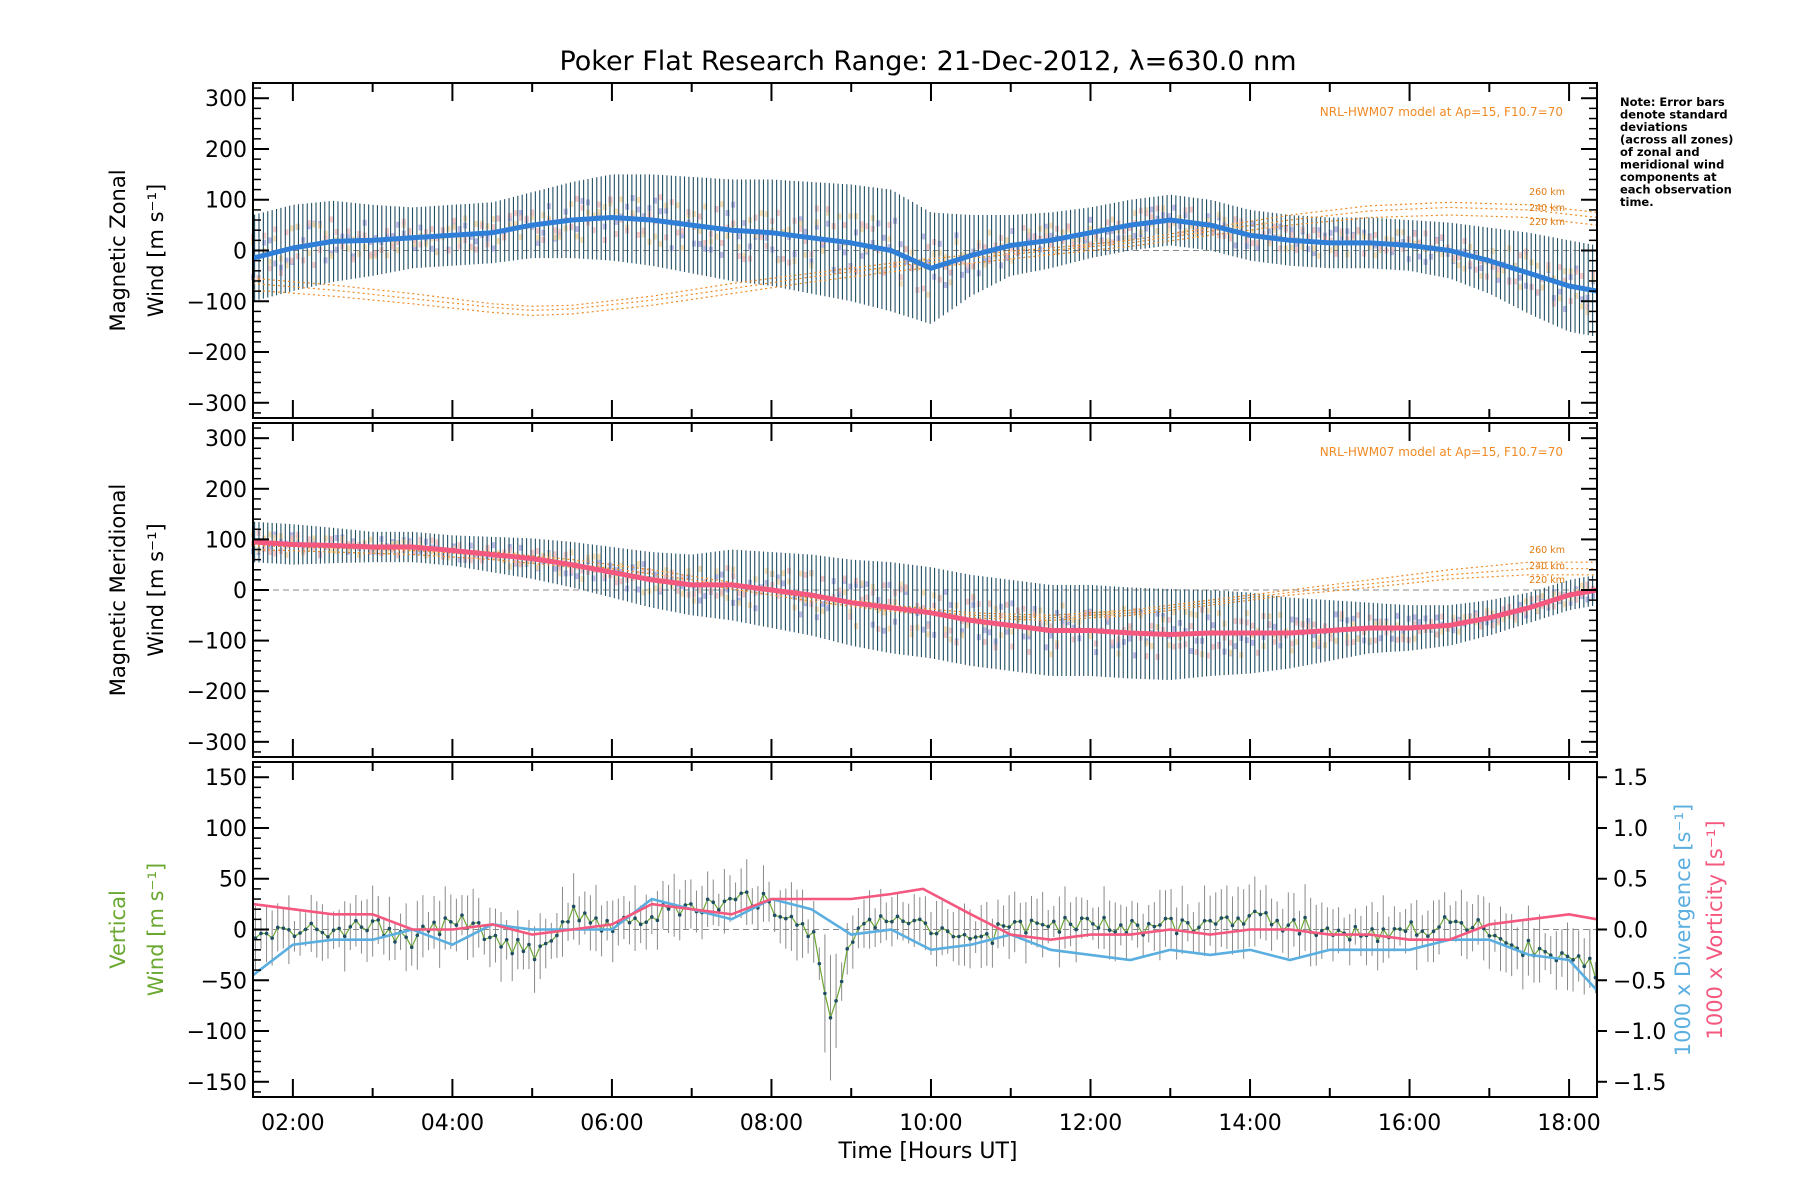 The width and height of the screenshot is (1800, 1200). Describe the element at coordinates (217, 692) in the screenshot. I see `y-tick-label: −200` at that location.